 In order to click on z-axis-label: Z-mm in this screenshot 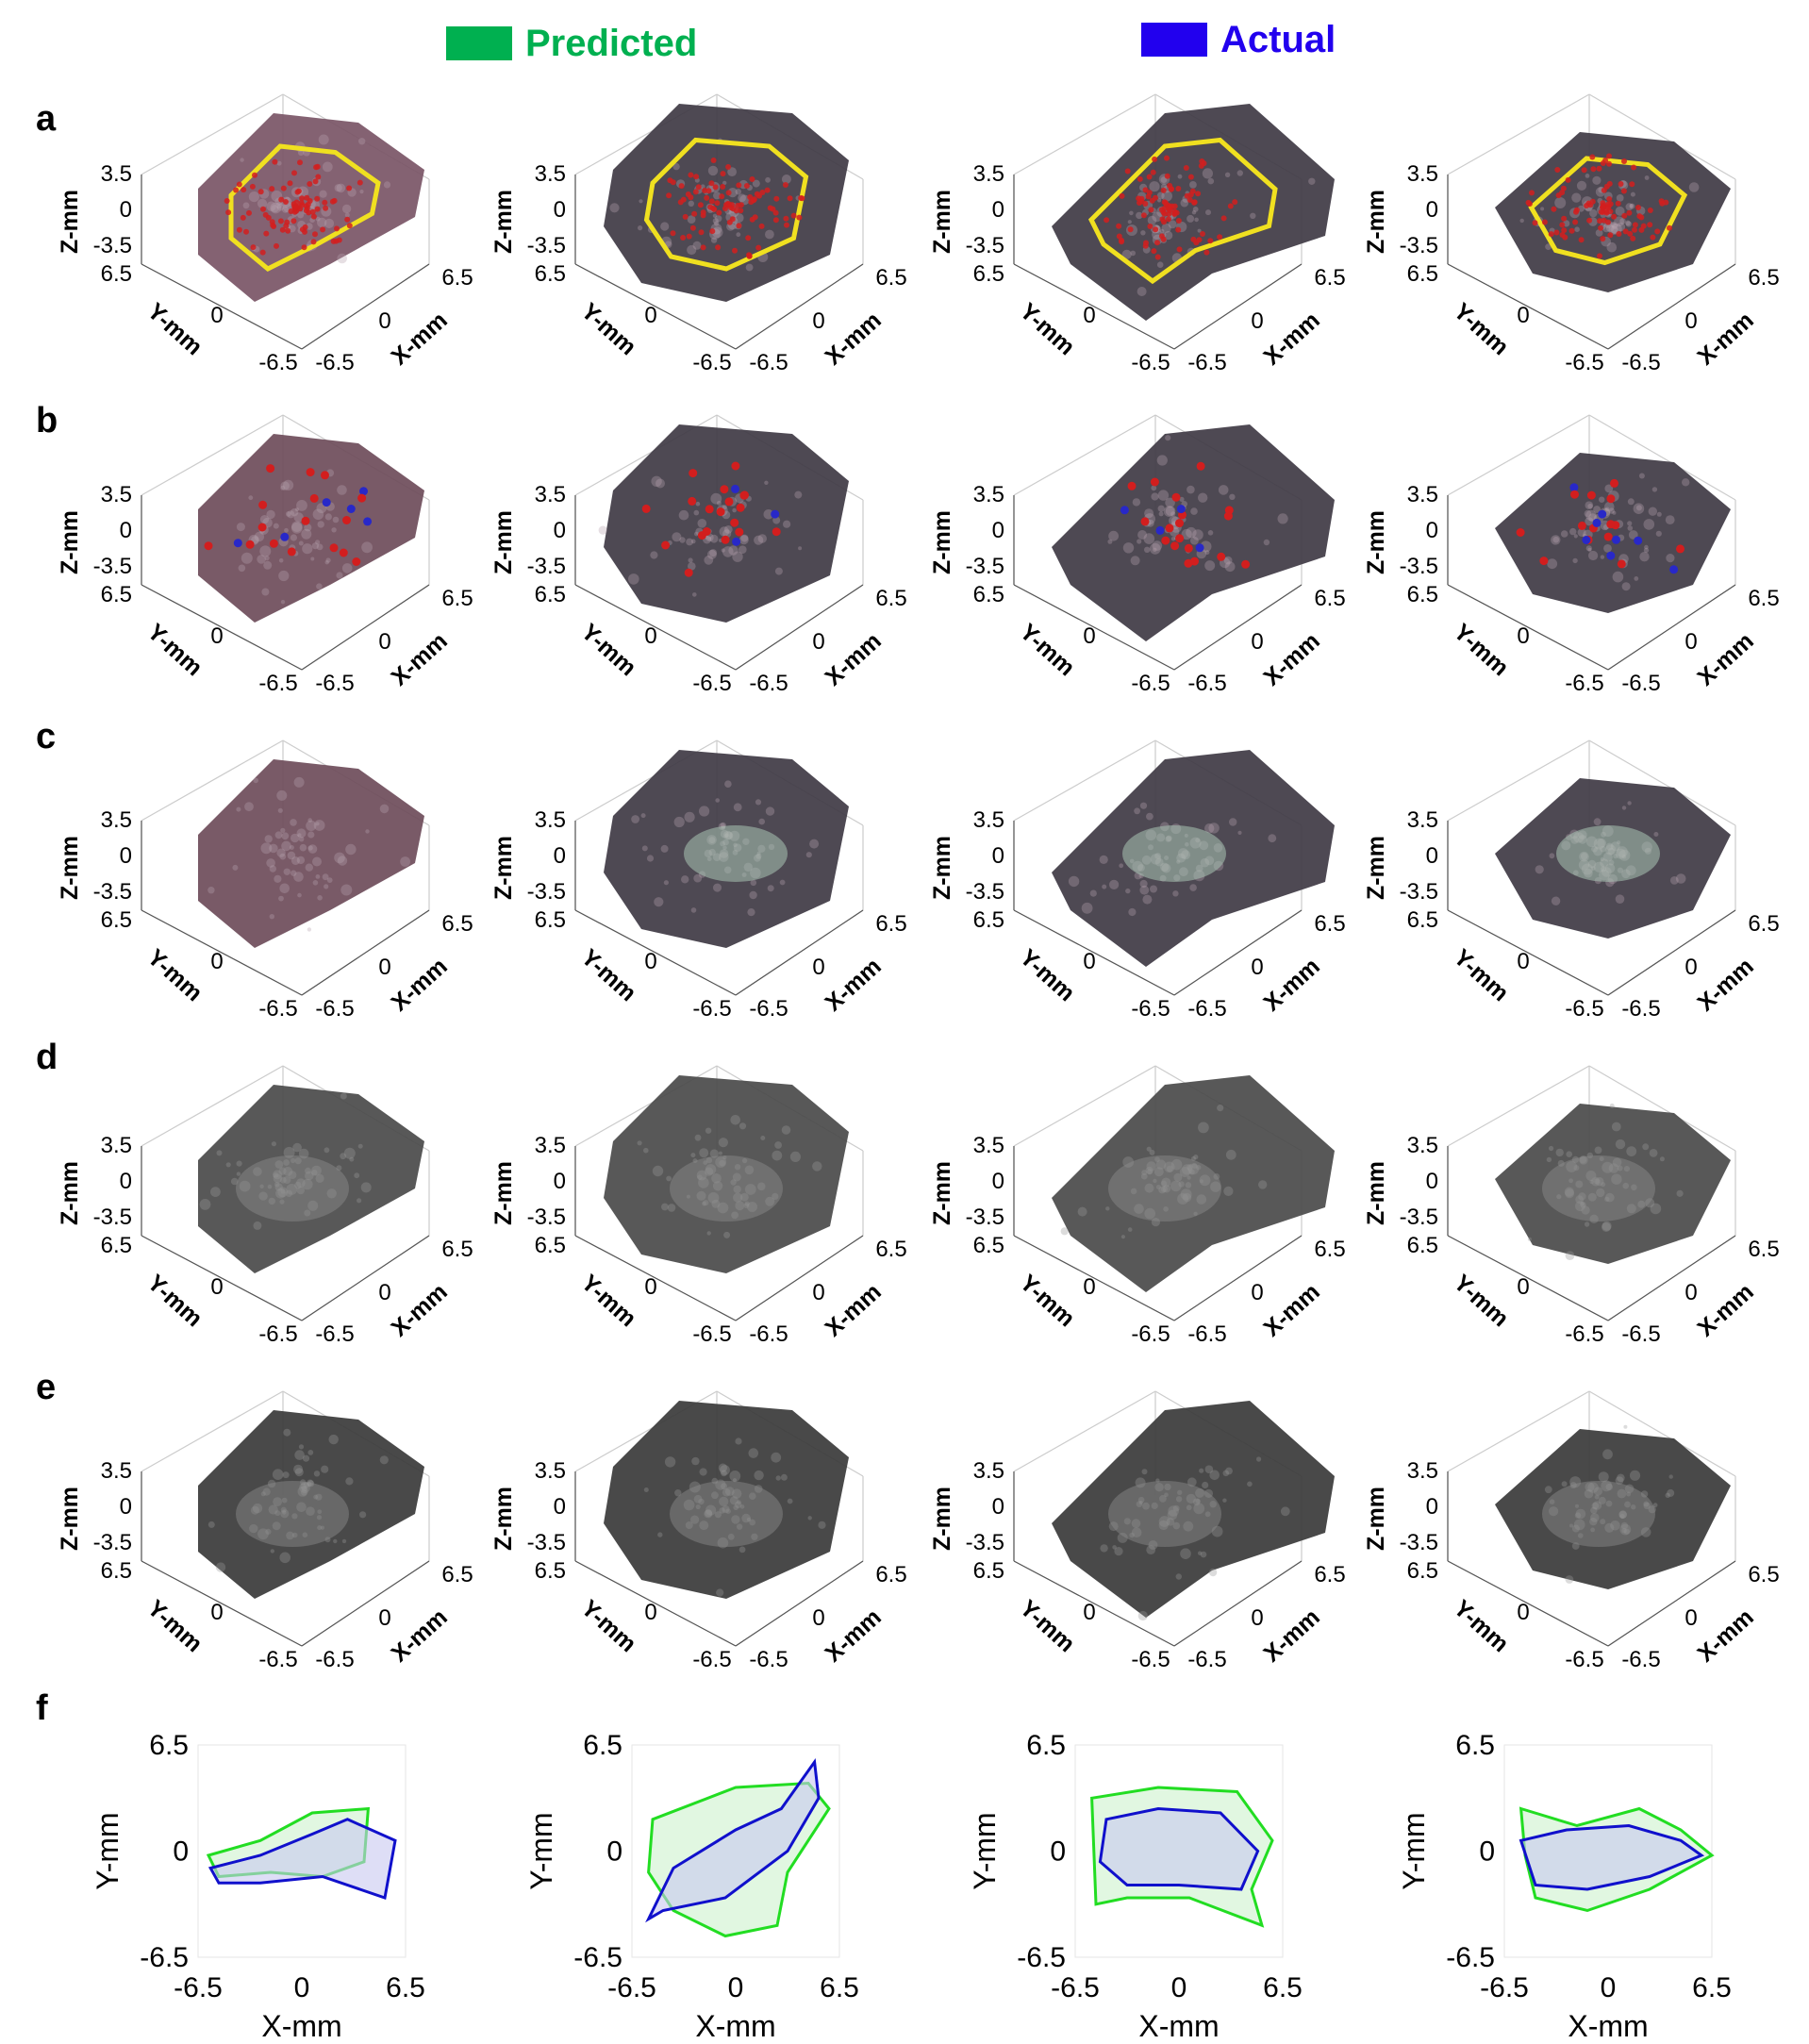, I will do `click(942, 222)`.